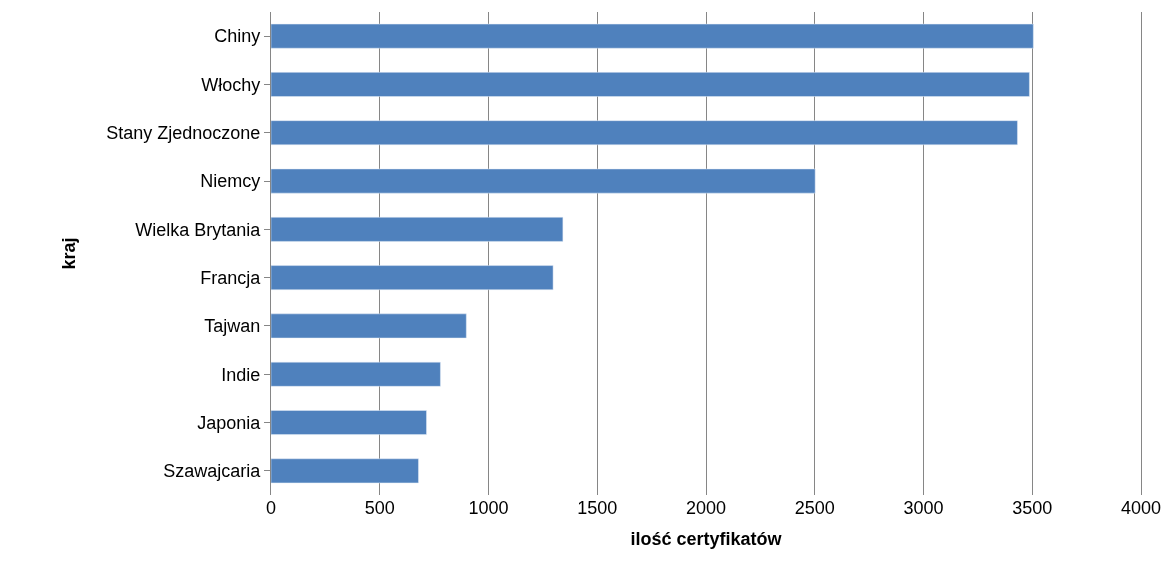 This screenshot has width=1173, height=583. Describe the element at coordinates (198, 229) in the screenshot. I see `y-tick-label: Wielka Brytania` at that location.